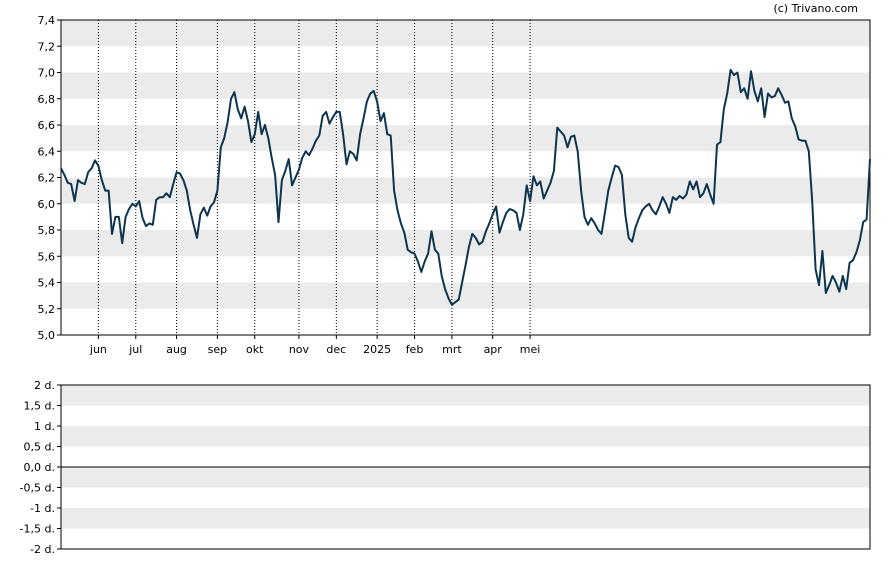 This screenshot has width=888, height=565. What do you see at coordinates (452, 349) in the screenshot?
I see `x-tick-label: mrt` at bounding box center [452, 349].